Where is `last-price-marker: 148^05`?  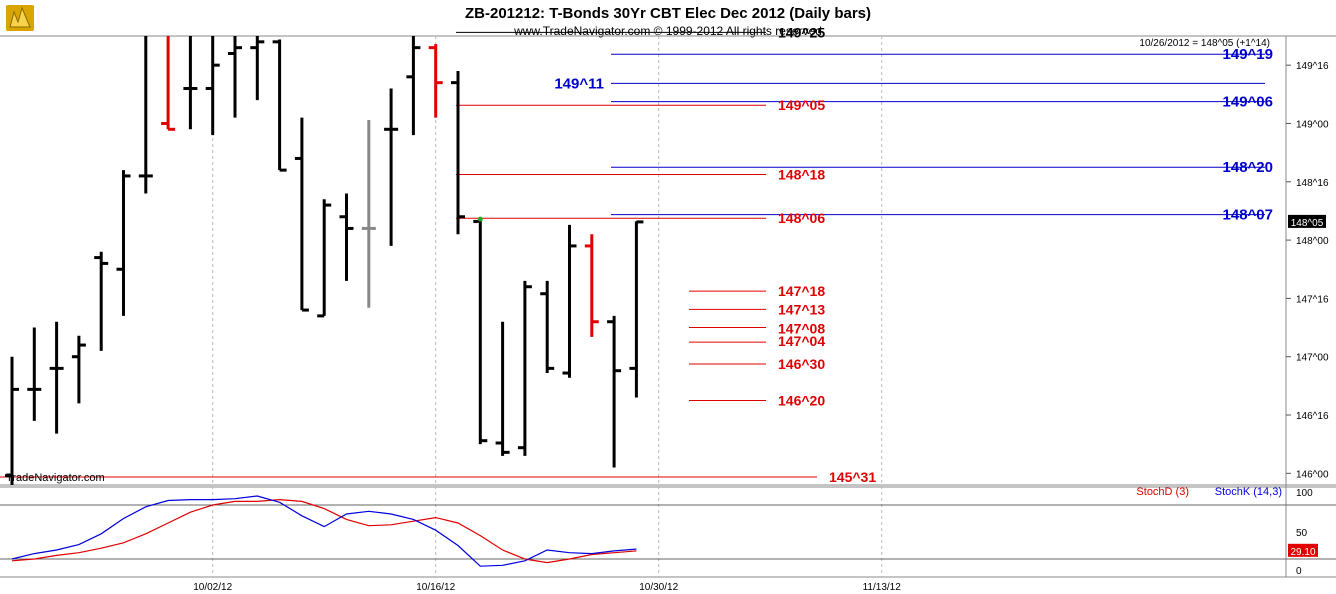 last-price-marker: 148^05 is located at coordinates (1307, 221).